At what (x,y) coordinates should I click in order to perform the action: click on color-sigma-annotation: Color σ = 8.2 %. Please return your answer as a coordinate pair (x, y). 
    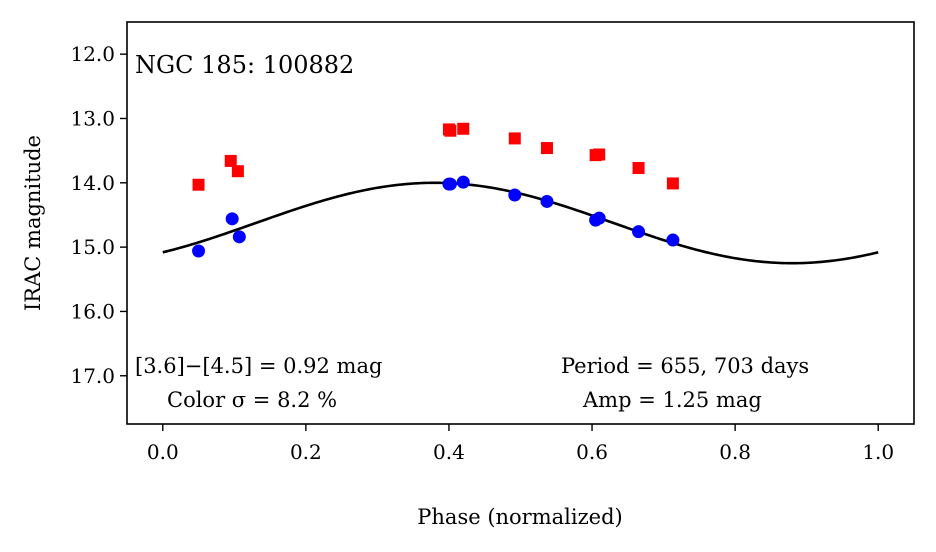
    Looking at the image, I should click on (252, 400).